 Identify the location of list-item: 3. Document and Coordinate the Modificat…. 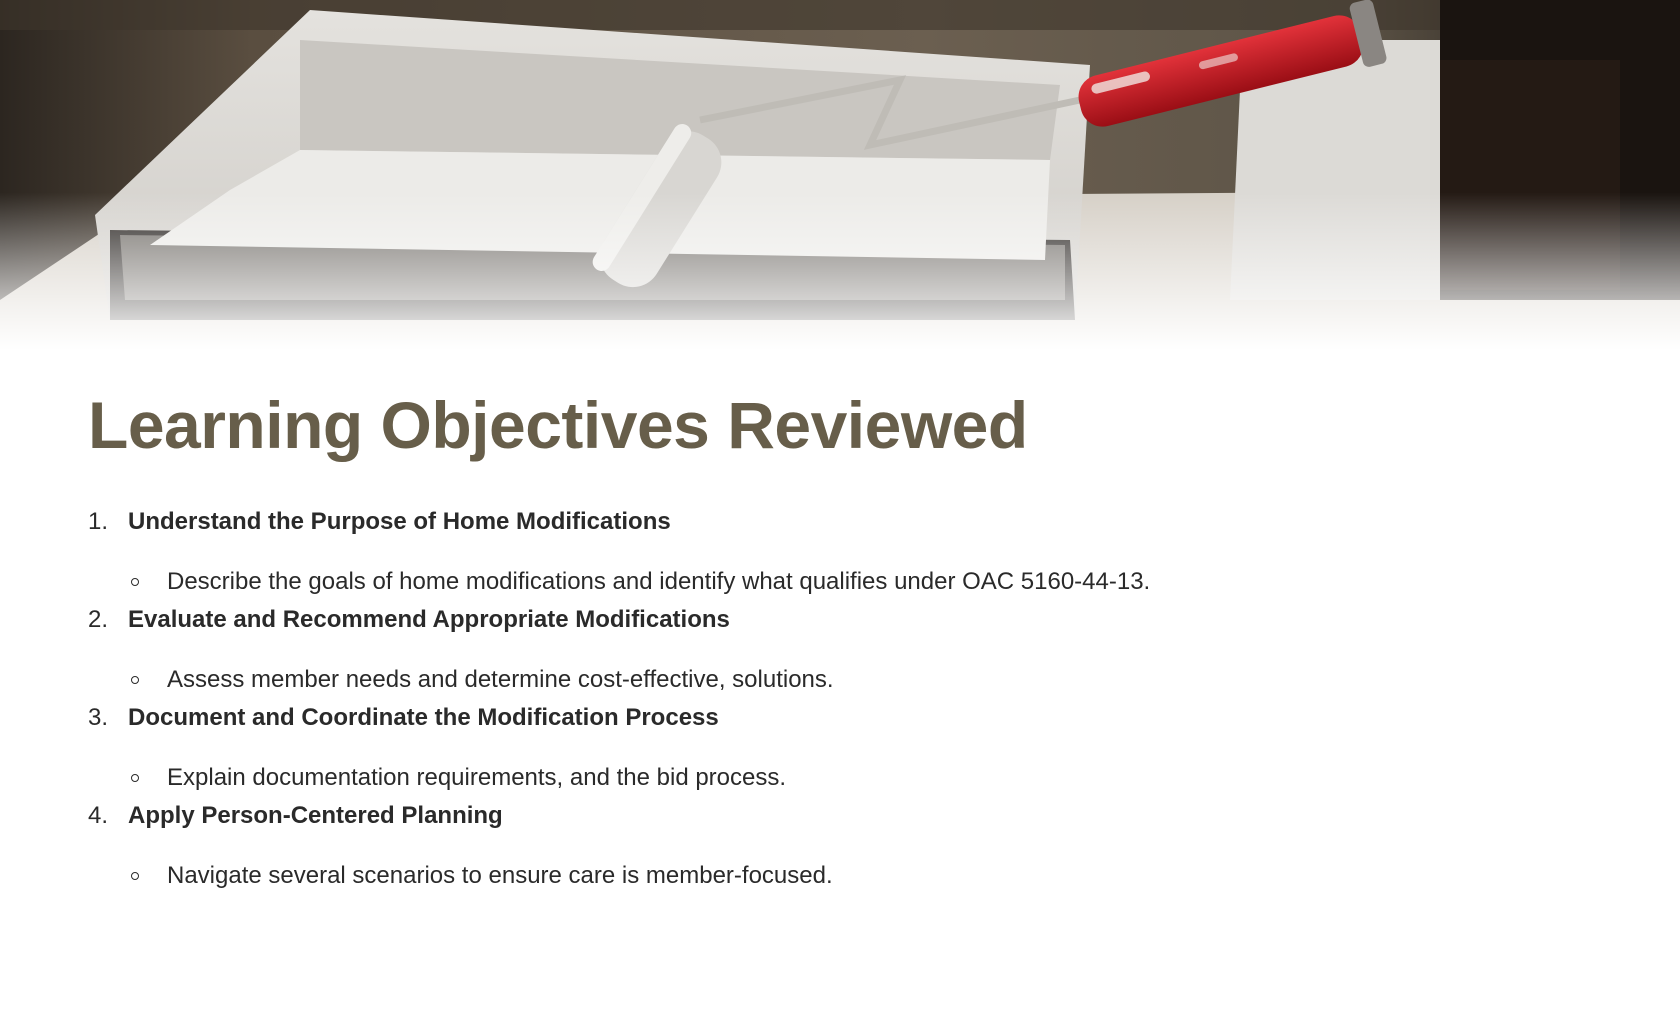
(838, 753).